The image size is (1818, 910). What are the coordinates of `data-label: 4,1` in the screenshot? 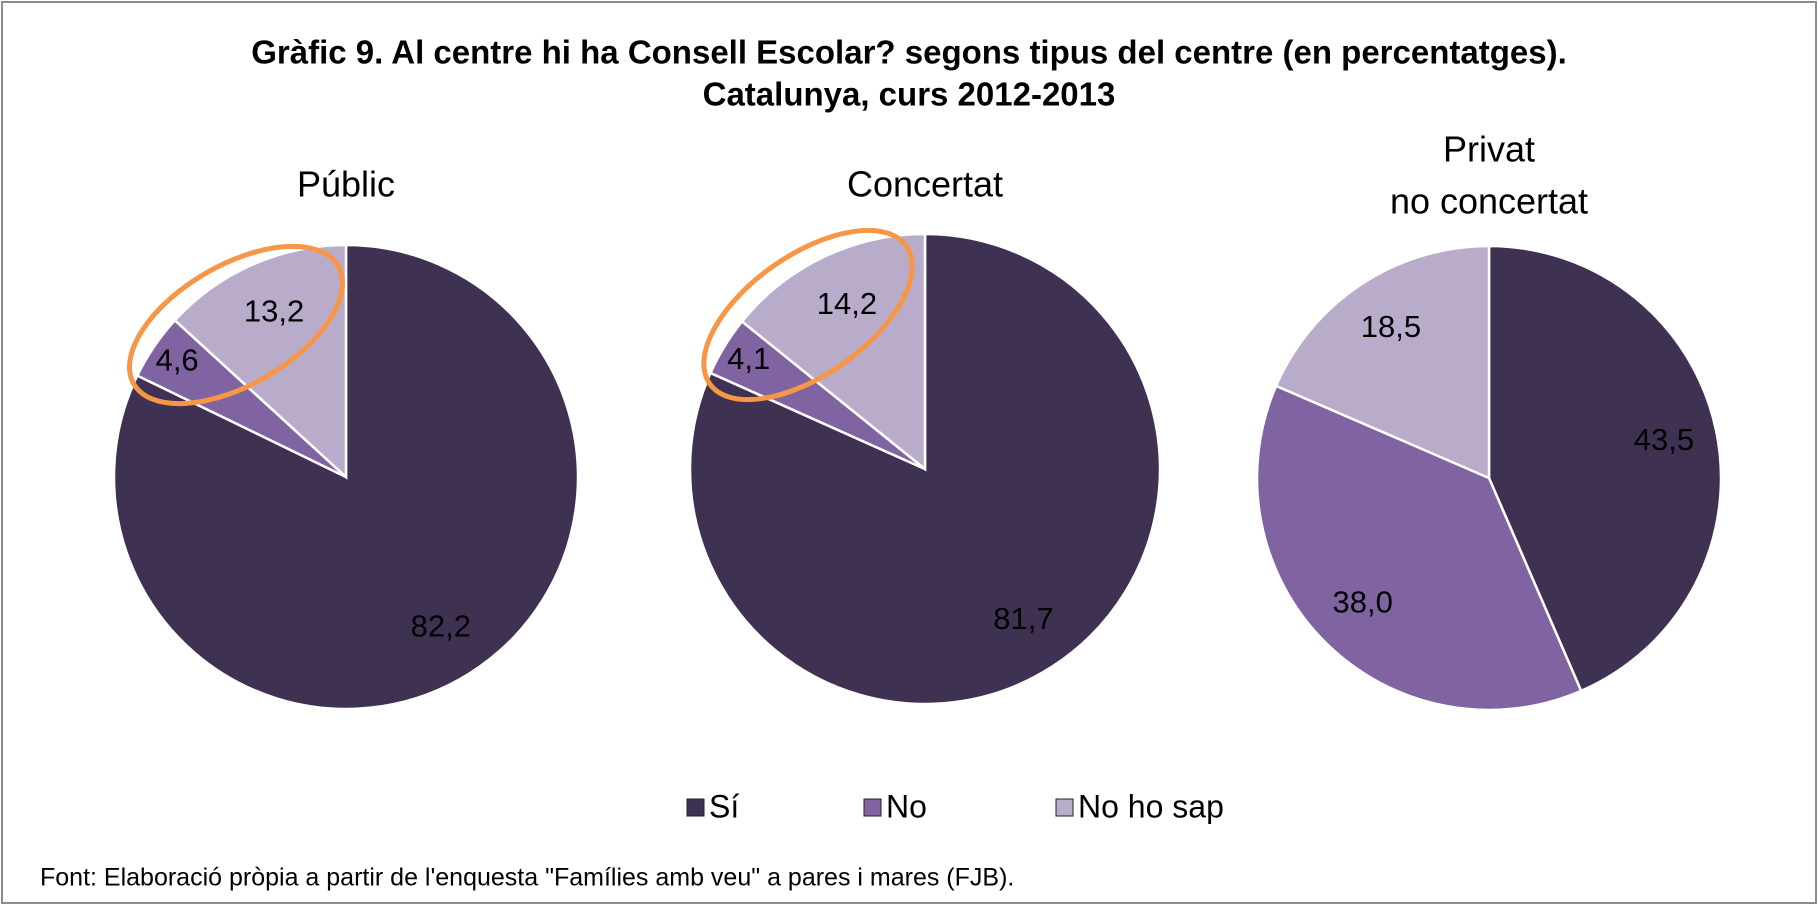 It's located at (748, 358).